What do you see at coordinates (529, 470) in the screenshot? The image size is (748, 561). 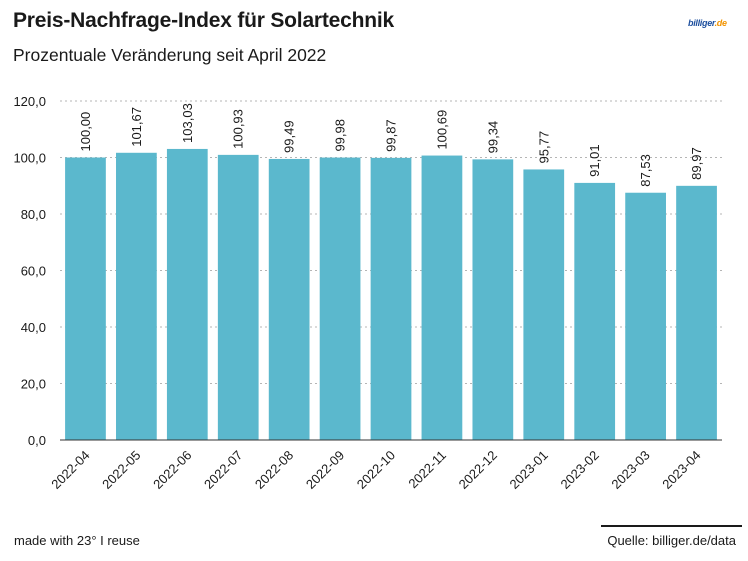 I see `x-tick-label: 2023-01` at bounding box center [529, 470].